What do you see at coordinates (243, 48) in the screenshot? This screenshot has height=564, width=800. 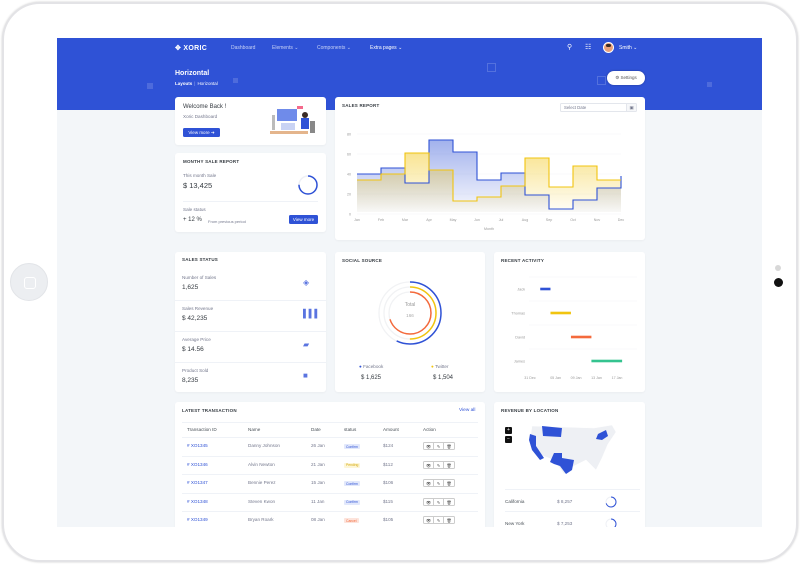 I see `nav-dashboard: Dashboard` at bounding box center [243, 48].